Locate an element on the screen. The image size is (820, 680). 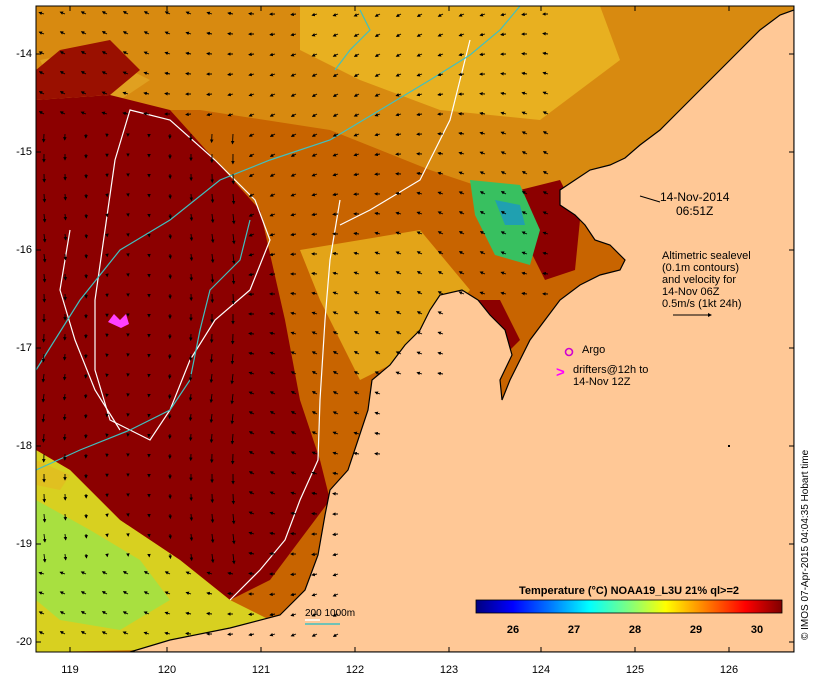
x-tick-label: 125 is located at coordinates (635, 670).